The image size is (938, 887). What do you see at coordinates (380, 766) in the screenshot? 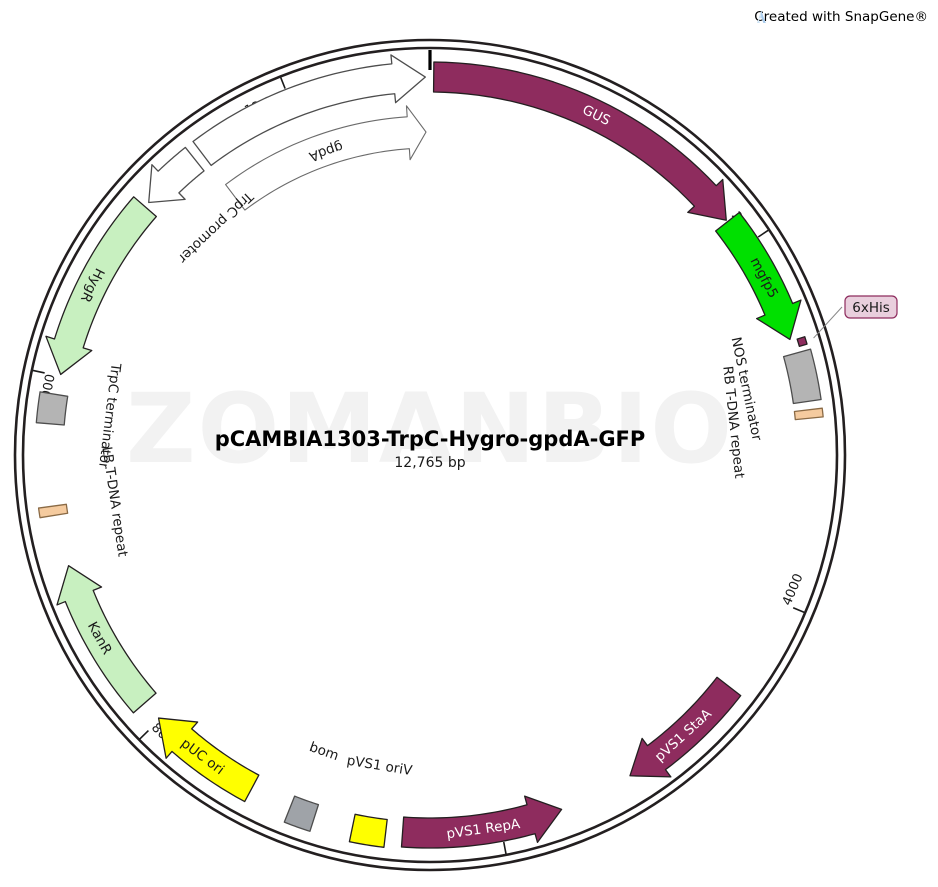
I see `feature-label: pVS1 oriV` at bounding box center [380, 766].